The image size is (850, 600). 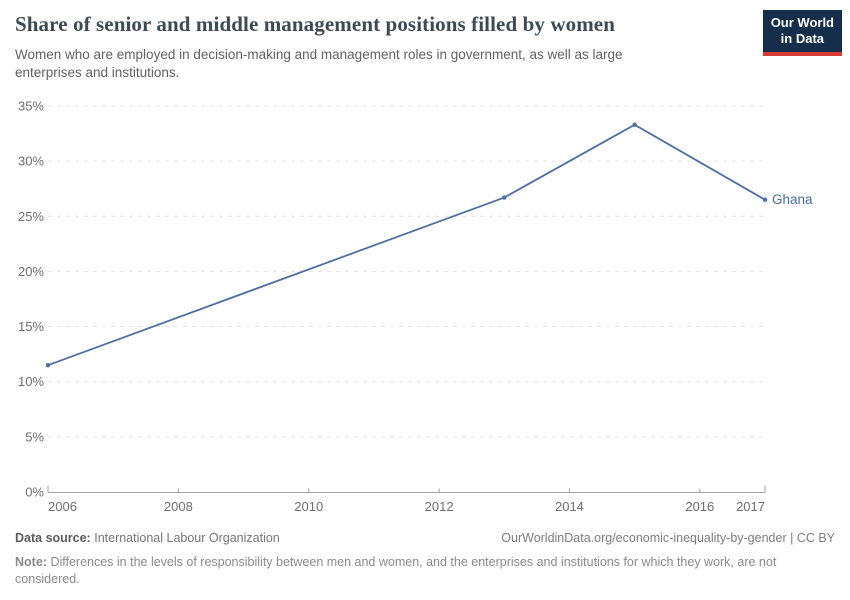 What do you see at coordinates (308, 506) in the screenshot?
I see `x-axis-label: 2010` at bounding box center [308, 506].